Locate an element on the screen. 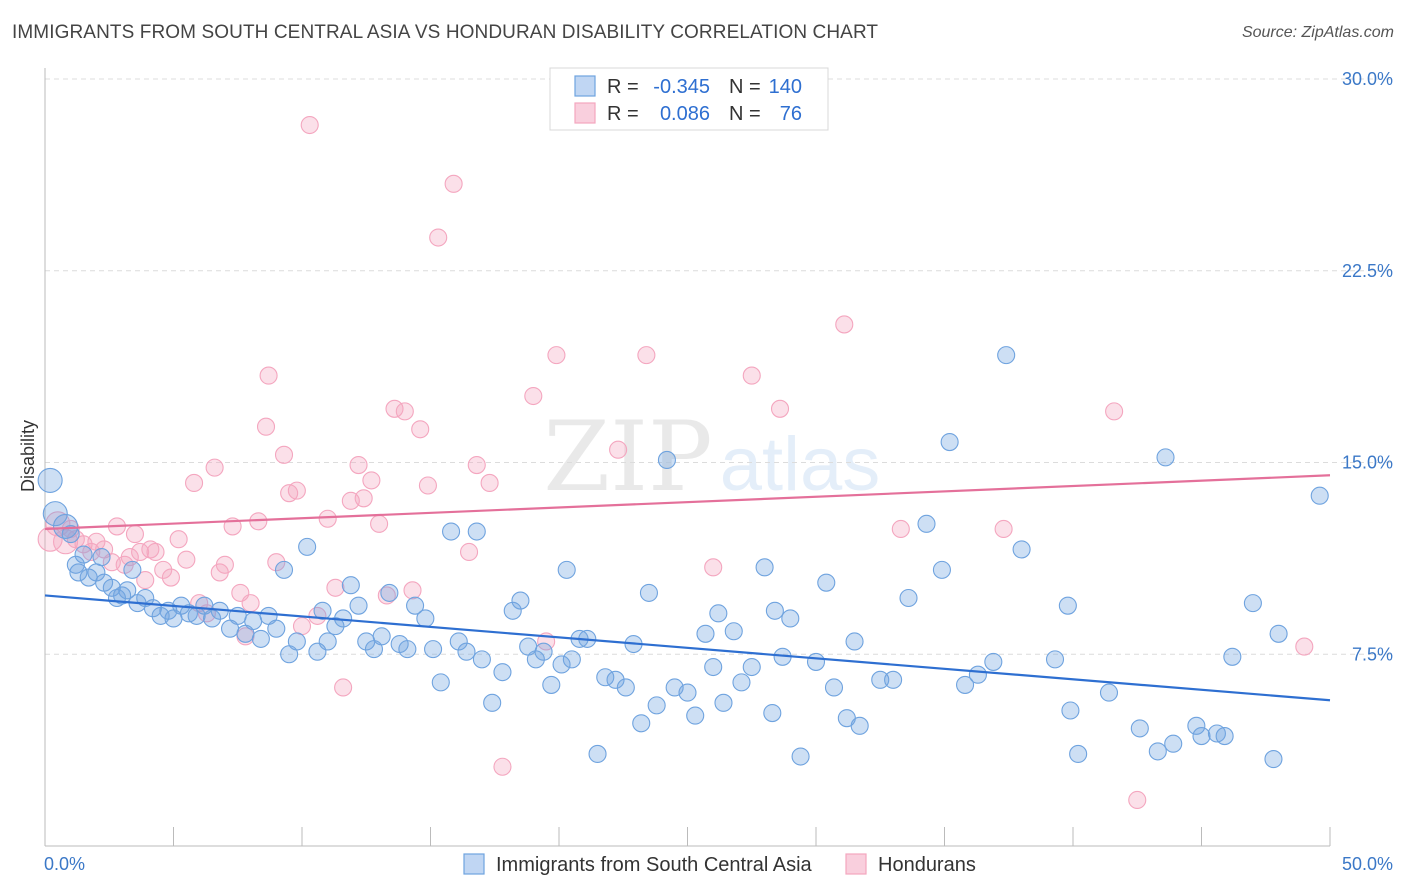  stats-legend-box is located at coordinates (689, 99).